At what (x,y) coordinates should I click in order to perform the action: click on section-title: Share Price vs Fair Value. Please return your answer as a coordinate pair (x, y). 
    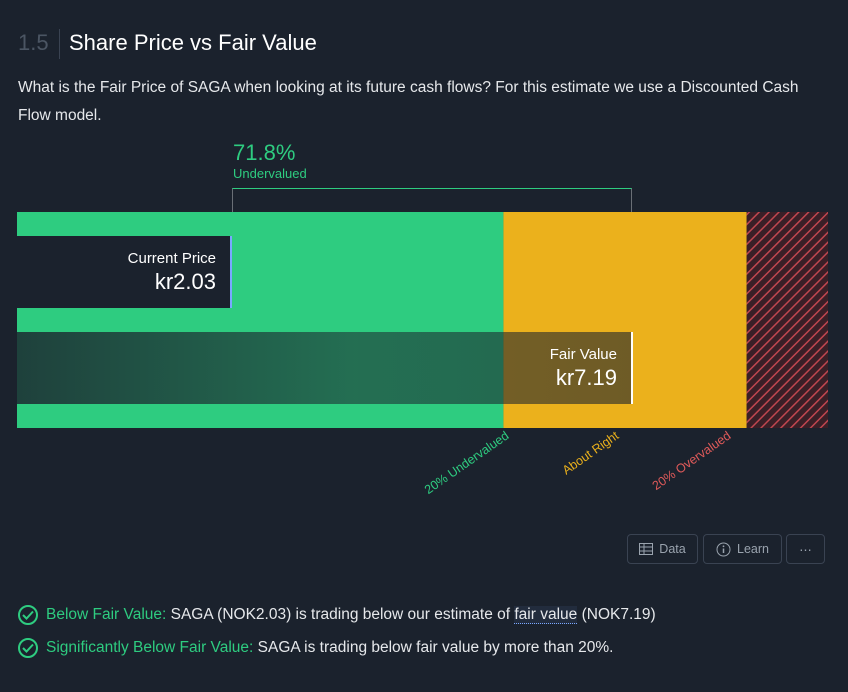
    Looking at the image, I should click on (193, 42).